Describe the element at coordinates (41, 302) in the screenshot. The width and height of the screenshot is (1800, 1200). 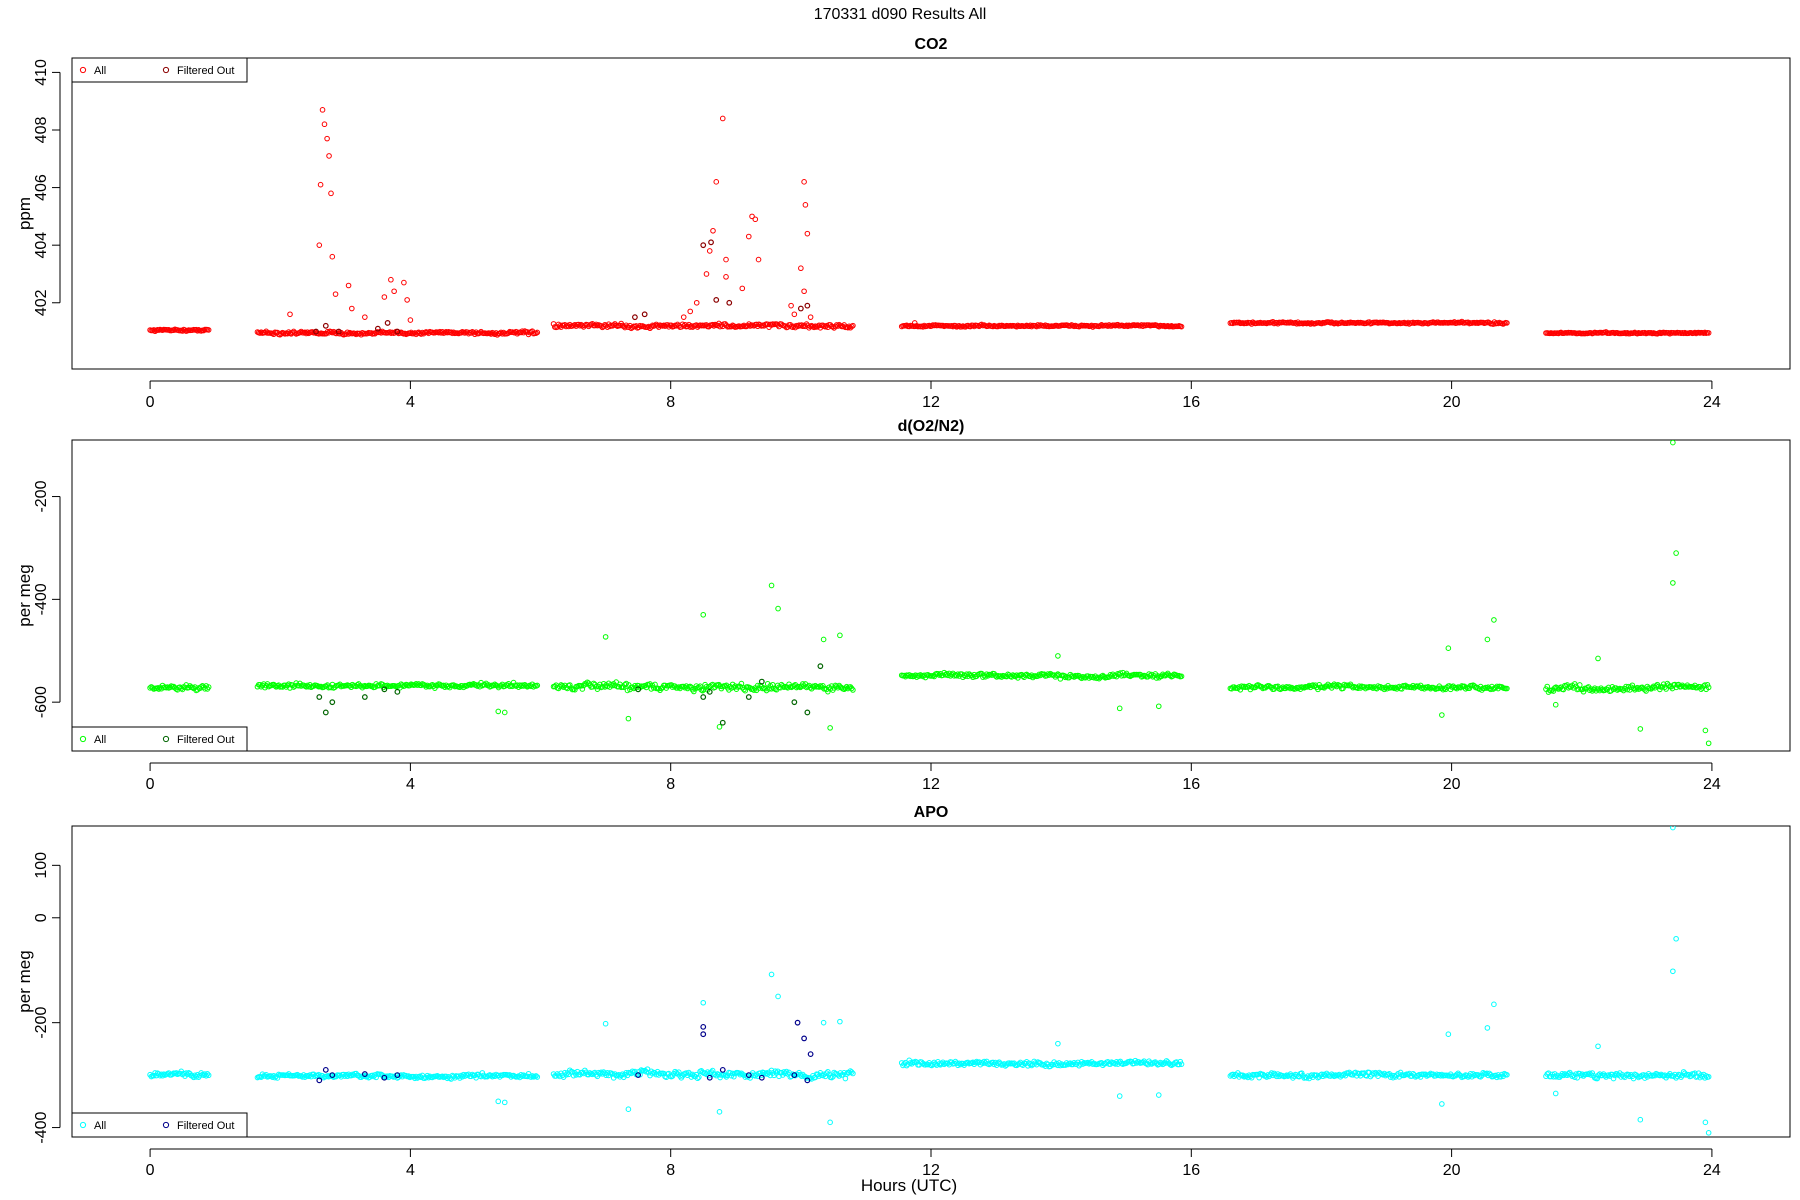
I see `y-tick-label: 402` at that location.